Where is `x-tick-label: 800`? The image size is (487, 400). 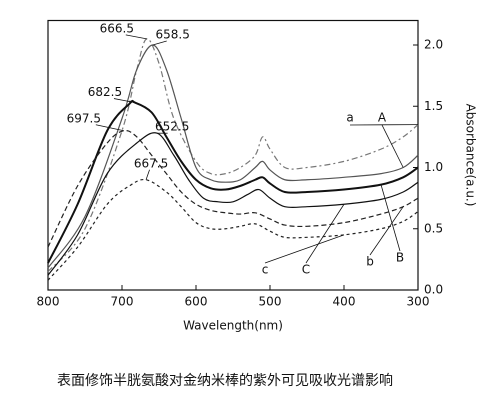
x-tick-label: 800 is located at coordinates (48, 302).